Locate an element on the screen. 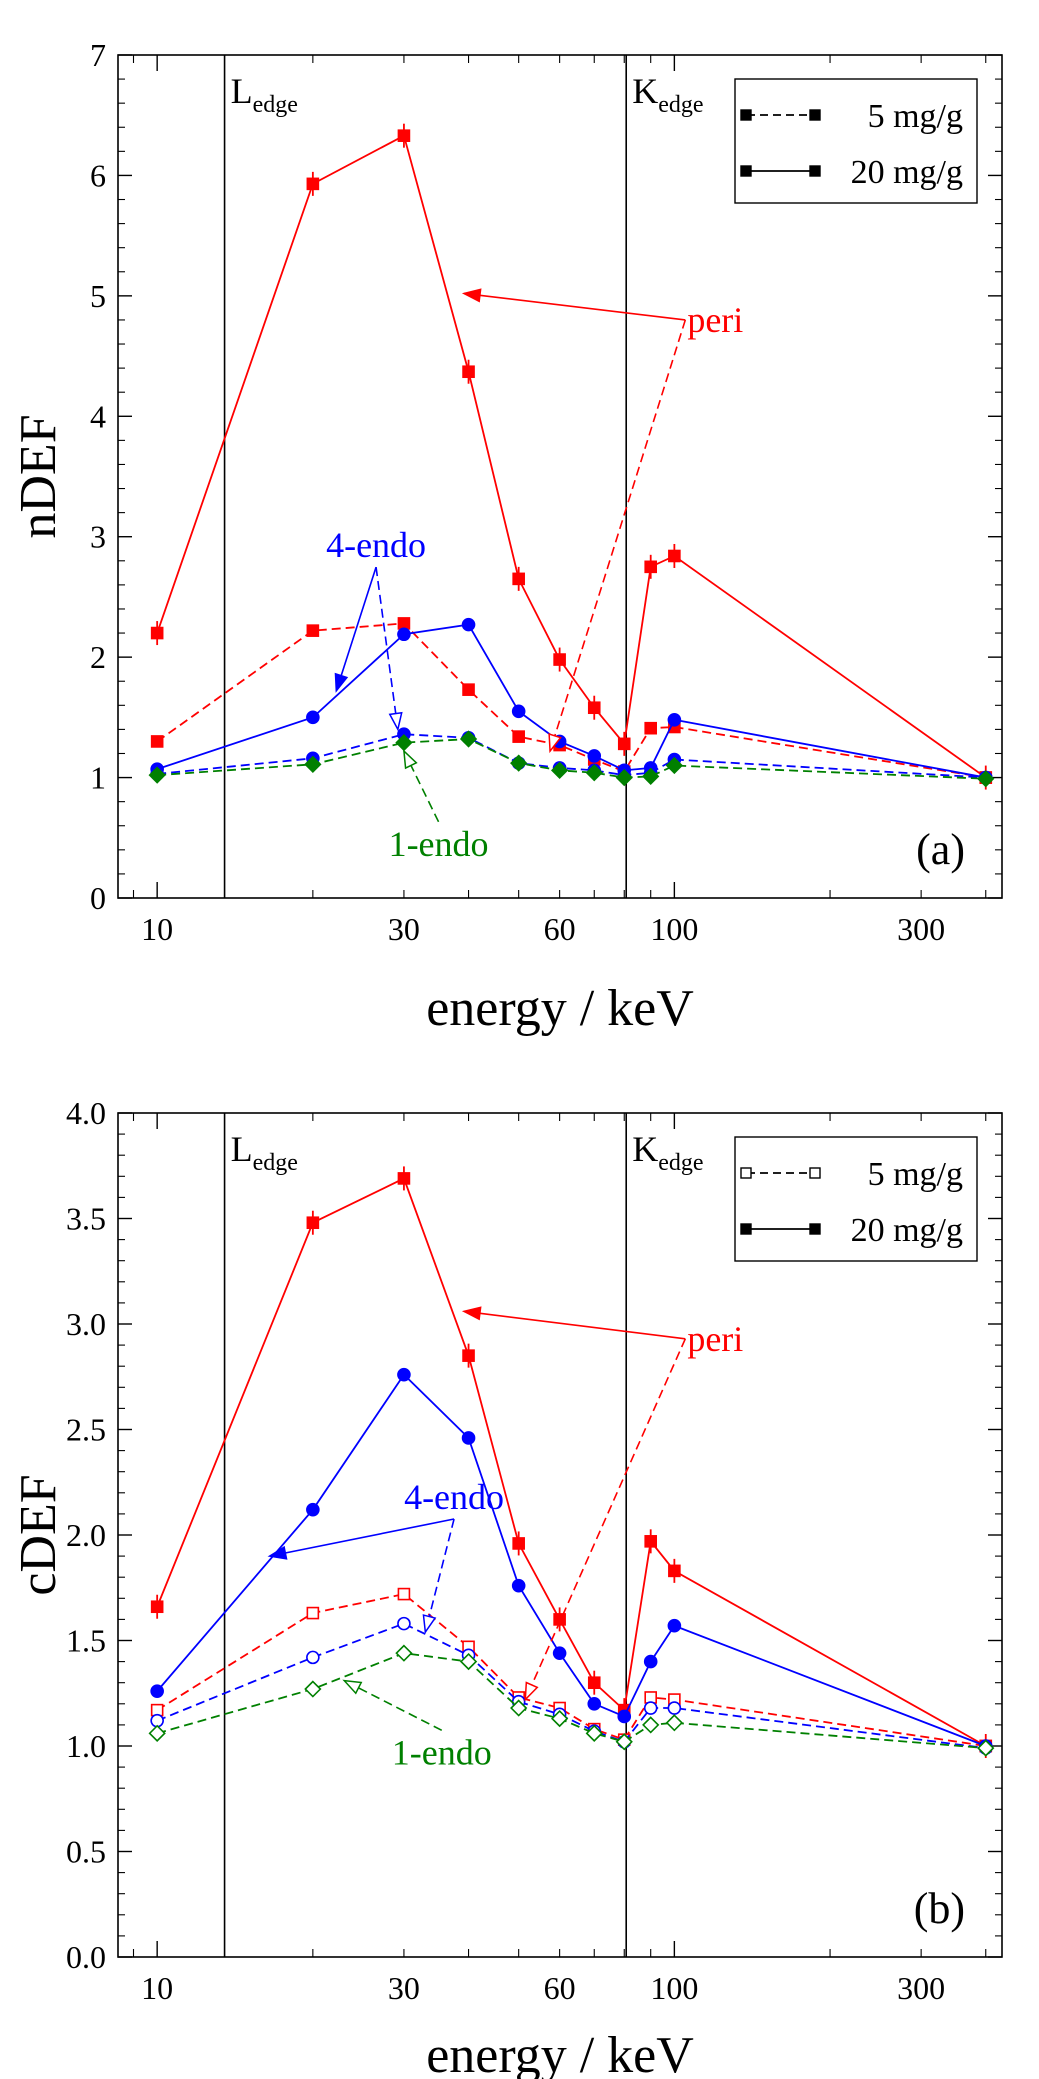 Image resolution: width=1039 pixels, height=2079 pixels. y-tick-label: 1 is located at coordinates (98, 778).